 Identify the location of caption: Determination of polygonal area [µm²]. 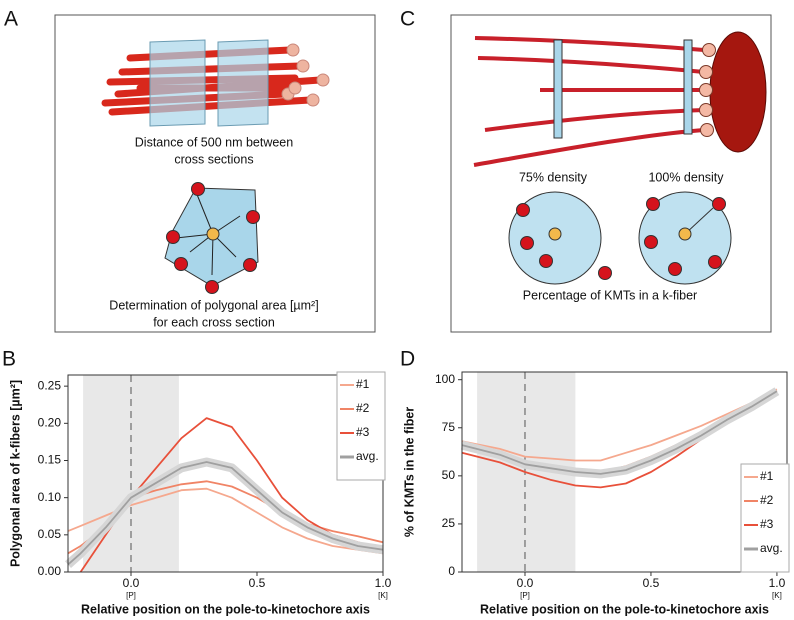
(213, 305).